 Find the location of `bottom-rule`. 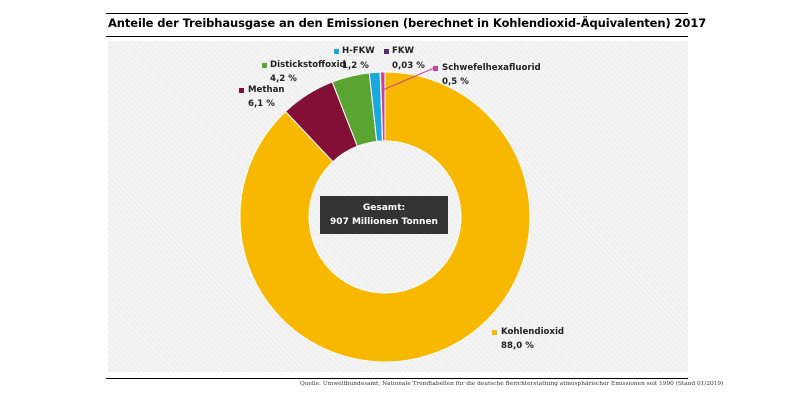

bottom-rule is located at coordinates (397, 378).